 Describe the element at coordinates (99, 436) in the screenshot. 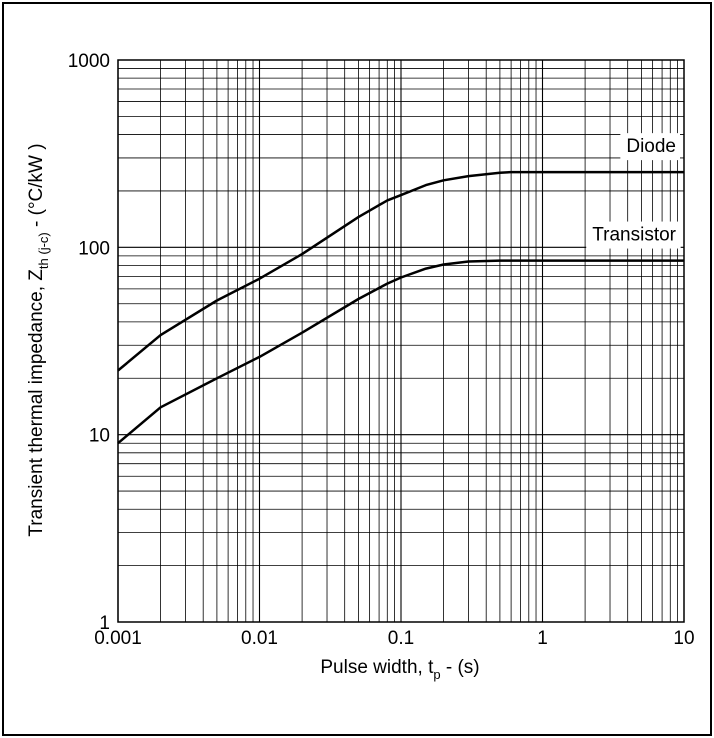

I see `y-tick-label: 10` at that location.